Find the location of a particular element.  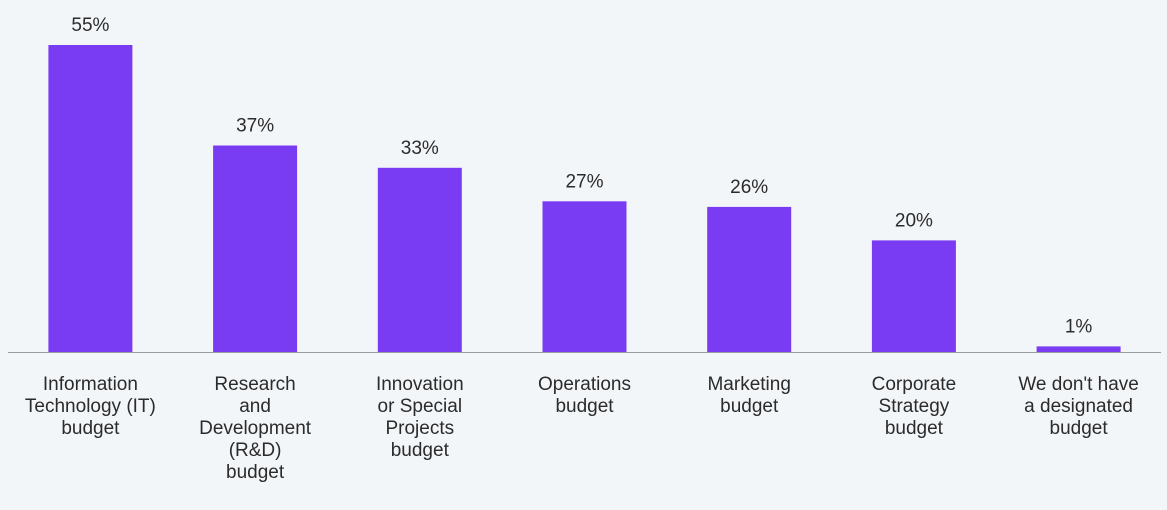

category-label-3: Innovation or Special Projects budget is located at coordinates (420, 417).